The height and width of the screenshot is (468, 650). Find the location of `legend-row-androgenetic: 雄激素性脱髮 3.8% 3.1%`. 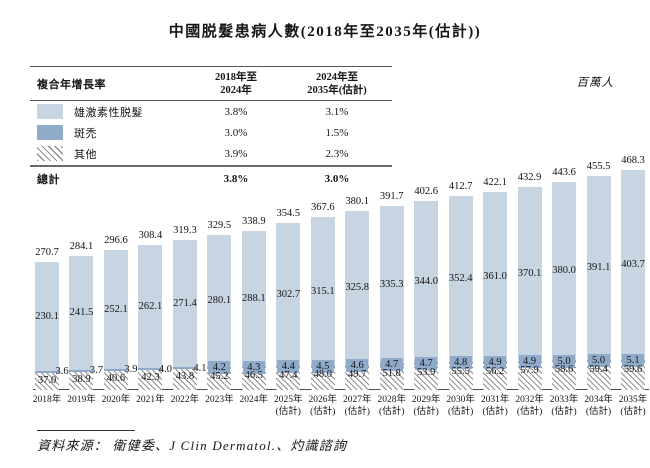

legend-row-androgenetic: 雄激素性脱髮 3.8% 3.1% is located at coordinates (211, 111).